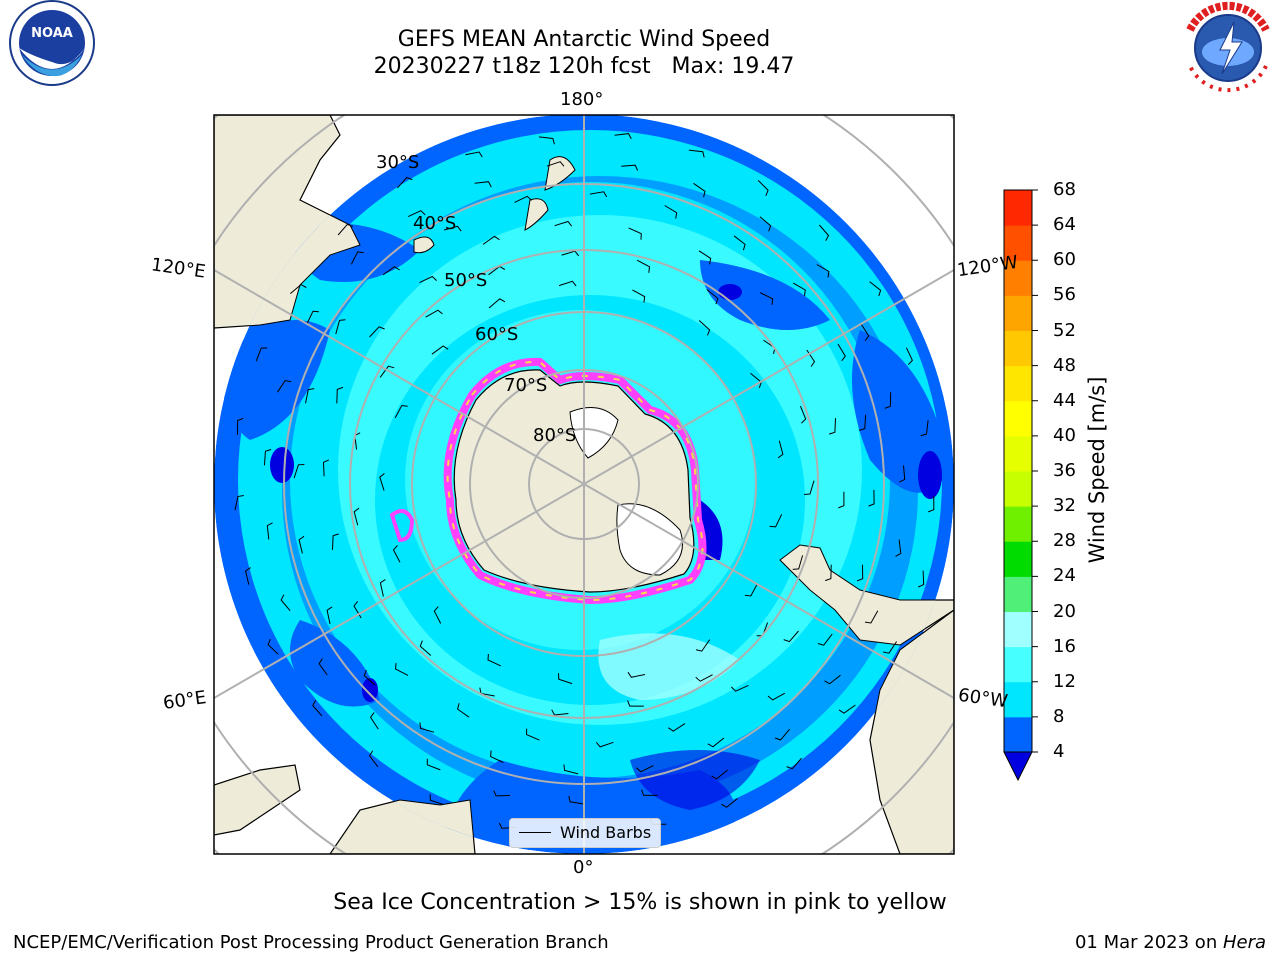 This screenshot has height=960, width=1280. I want to click on colorbar-under-arrow, so click(1018, 766).